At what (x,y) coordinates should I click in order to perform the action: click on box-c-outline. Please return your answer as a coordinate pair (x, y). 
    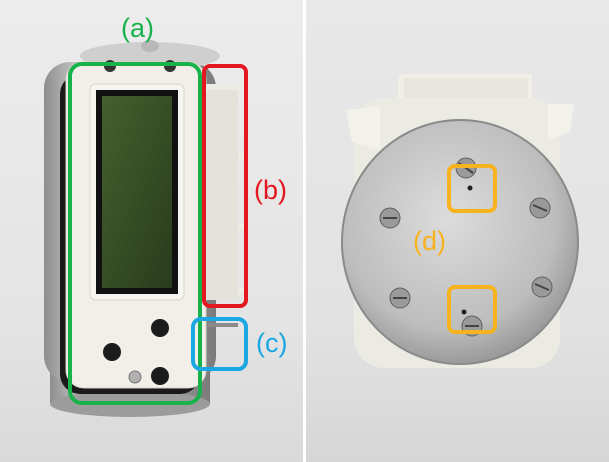
    Looking at the image, I should click on (219, 344).